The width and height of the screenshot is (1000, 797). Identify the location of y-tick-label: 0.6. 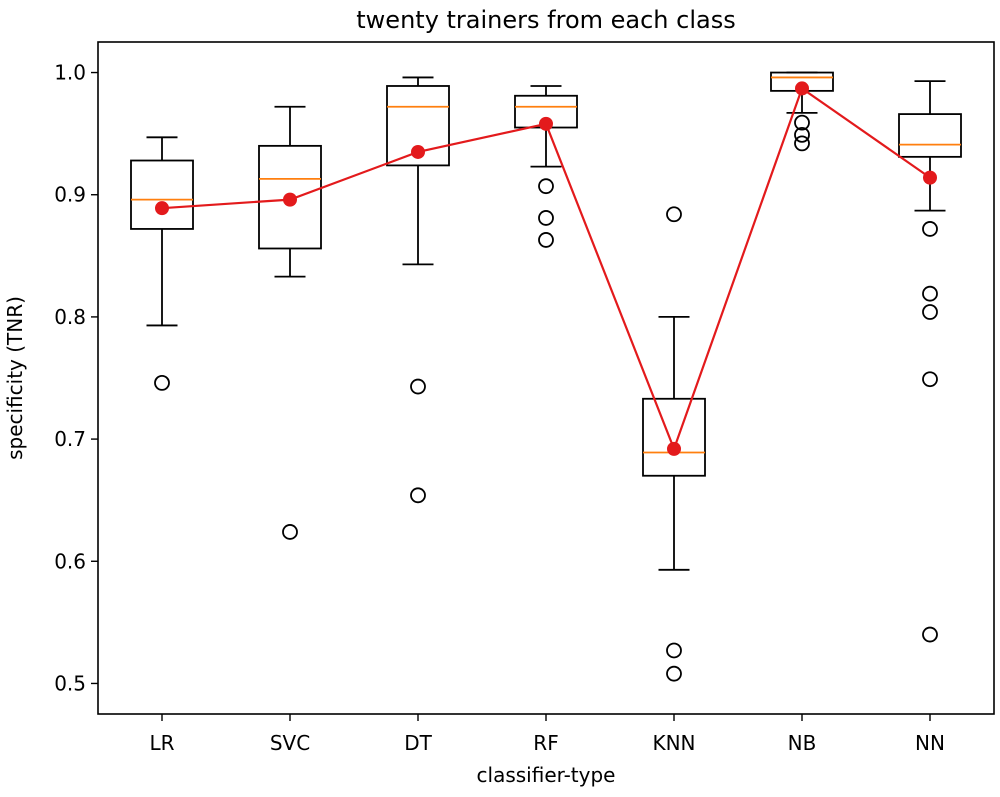
(70, 561).